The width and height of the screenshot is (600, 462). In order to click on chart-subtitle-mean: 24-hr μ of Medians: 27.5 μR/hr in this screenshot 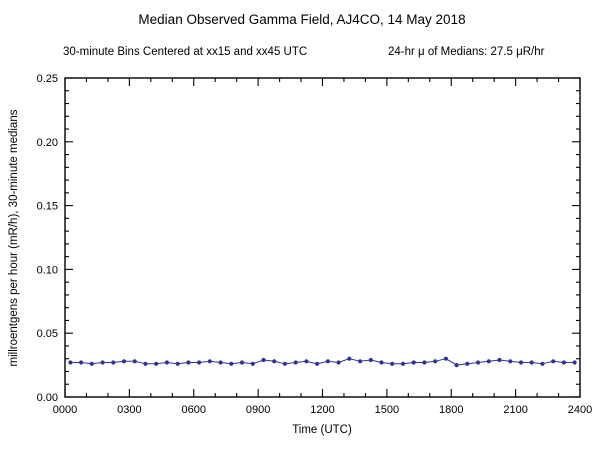, I will do `click(466, 52)`.